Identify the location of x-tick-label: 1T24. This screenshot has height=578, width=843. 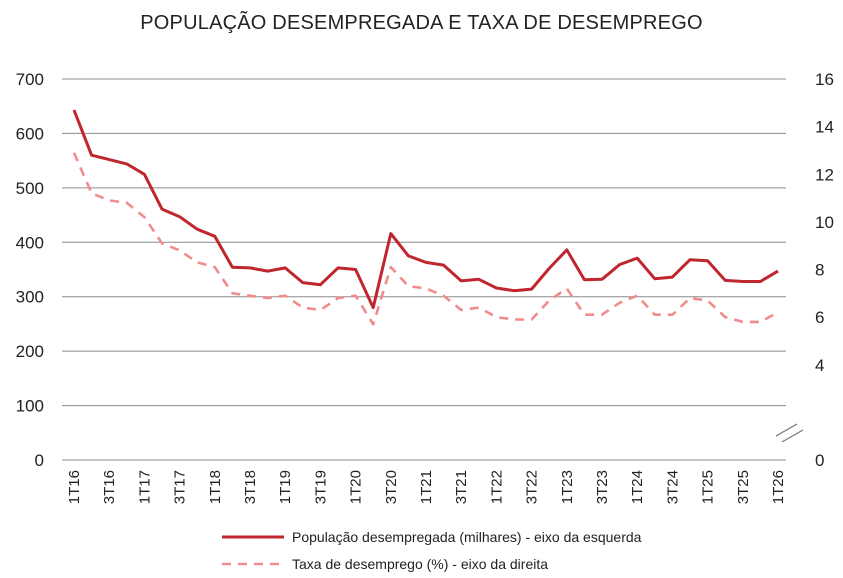
(637, 487).